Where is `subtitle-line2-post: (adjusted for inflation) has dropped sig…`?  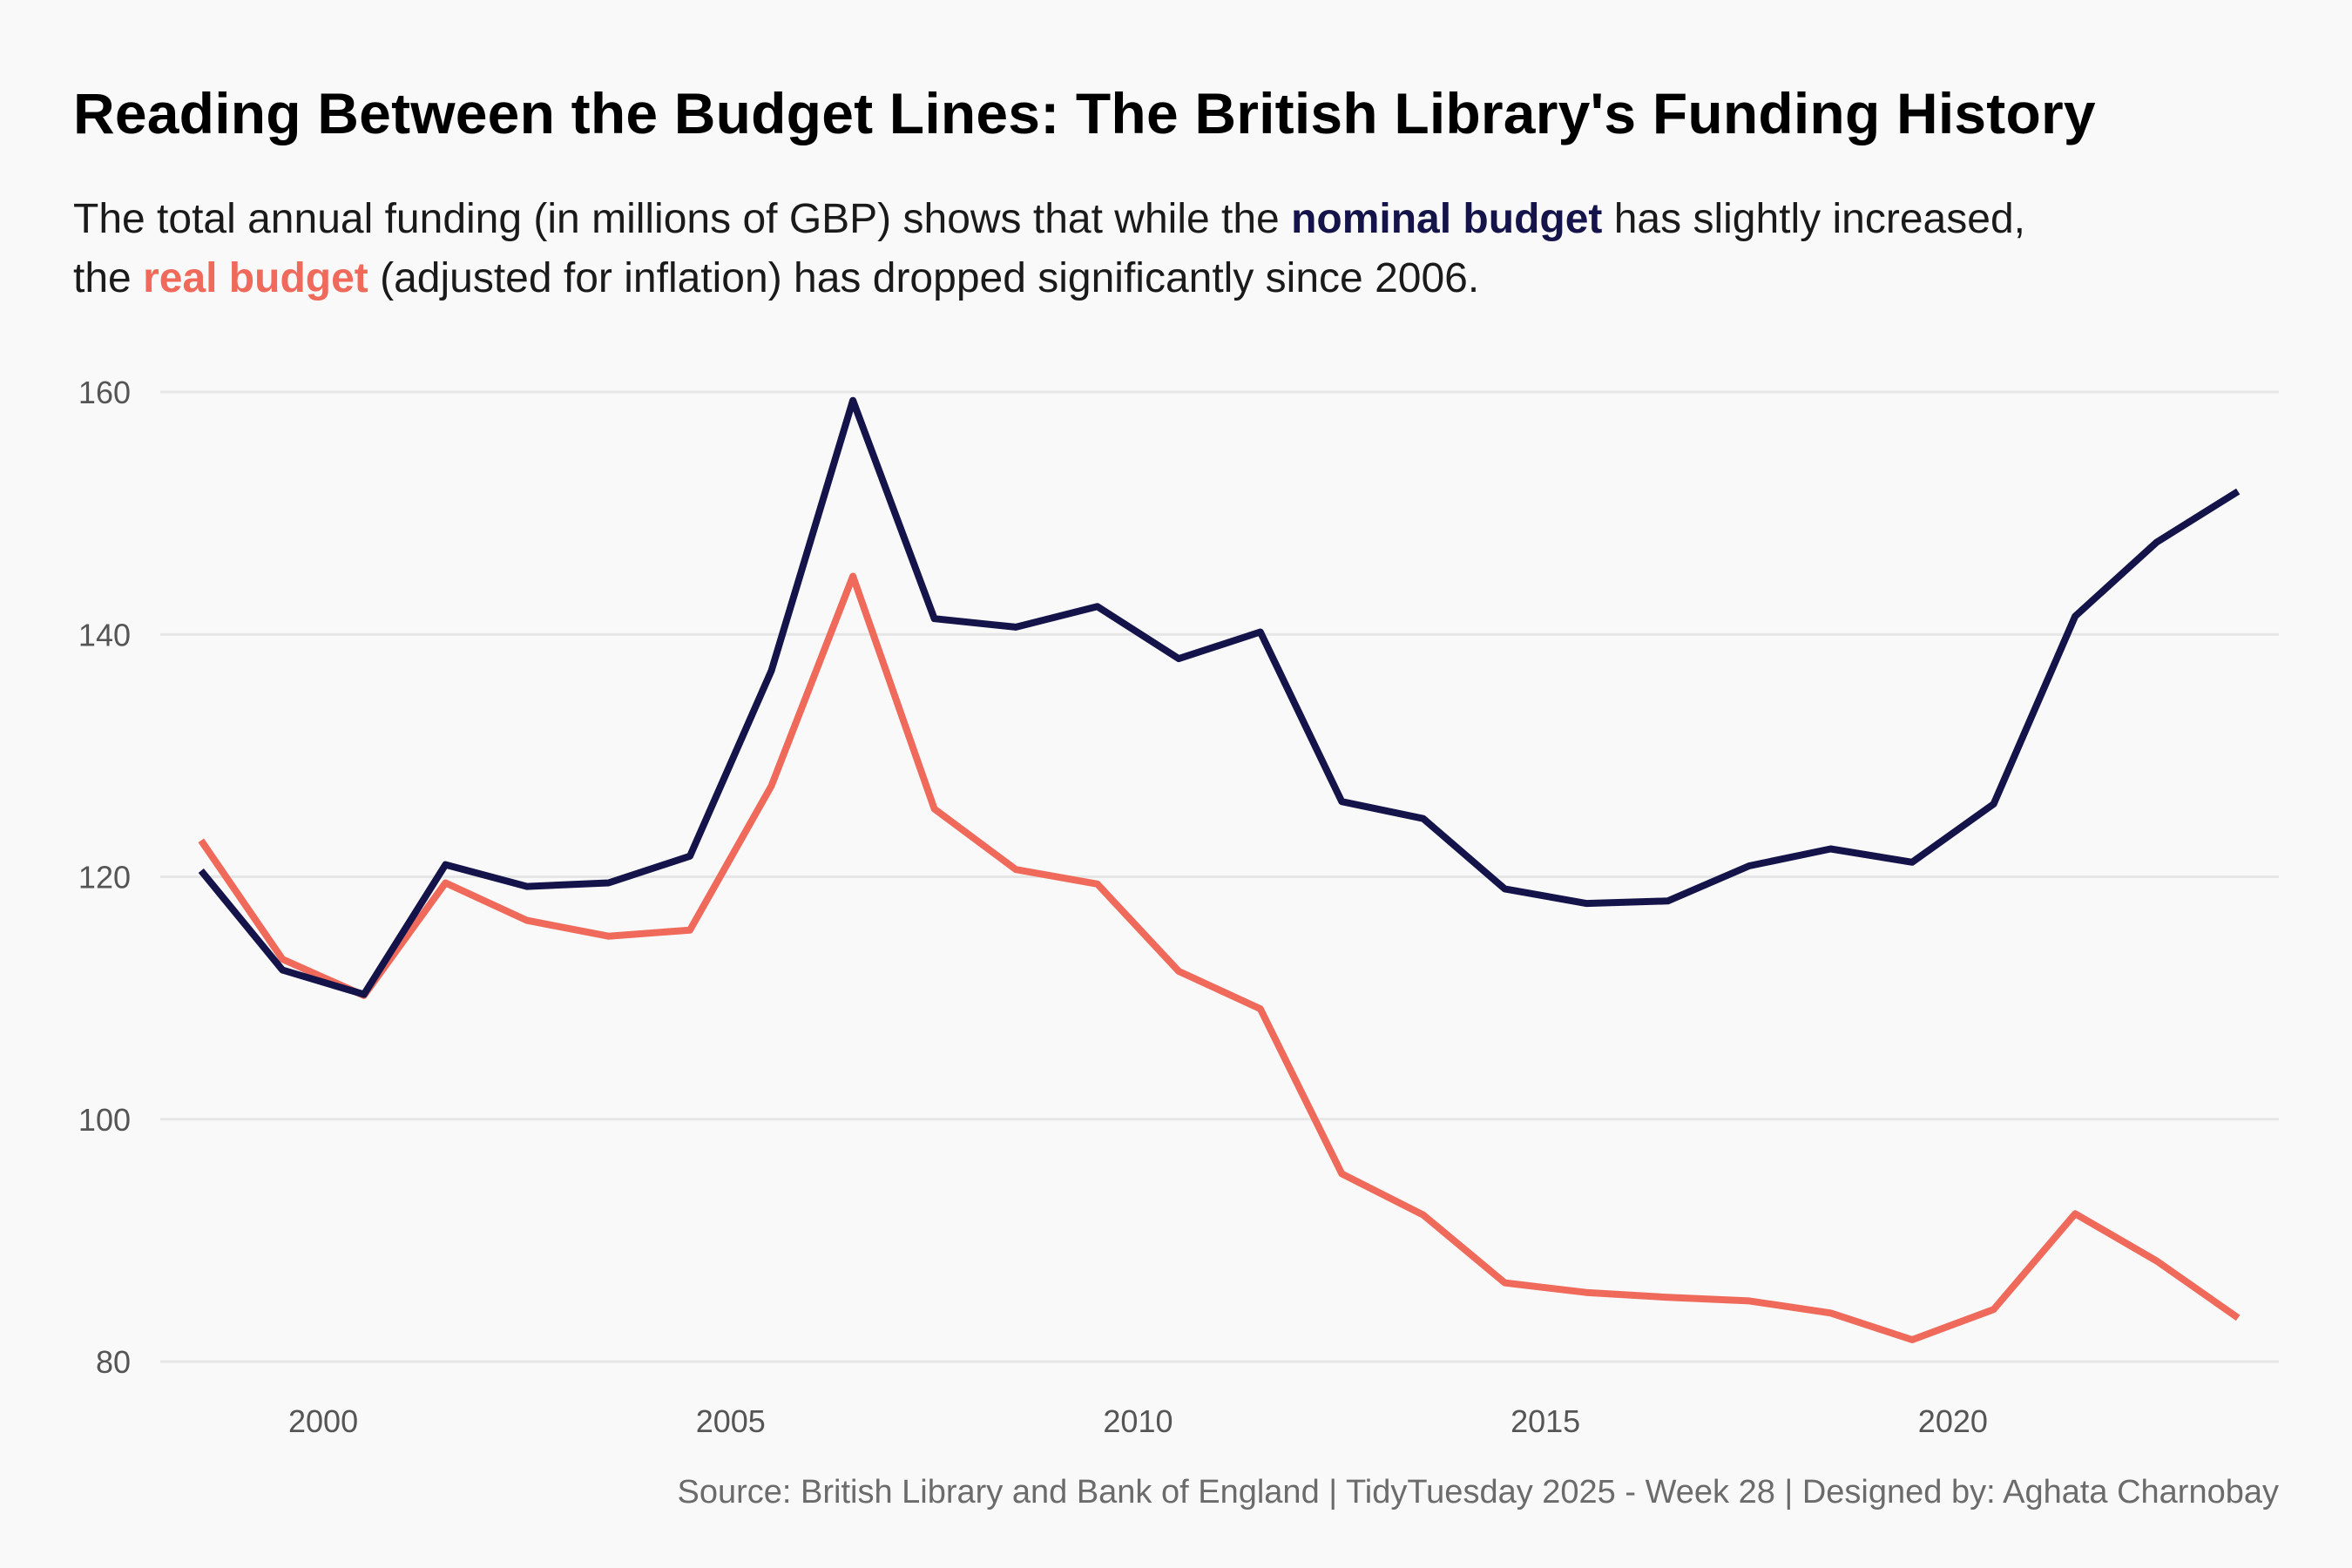 subtitle-line2-post: (adjusted for inflation) has dropped sig… is located at coordinates (924, 278).